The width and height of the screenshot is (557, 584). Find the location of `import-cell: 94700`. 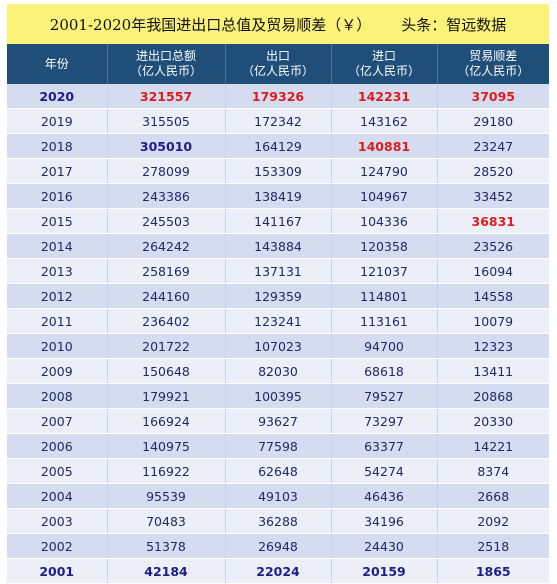

import-cell: 94700 is located at coordinates (384, 346).